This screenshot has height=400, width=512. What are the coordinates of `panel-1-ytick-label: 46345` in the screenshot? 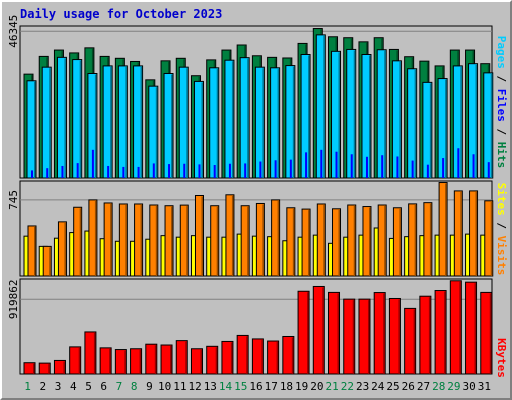 It's located at (13, 31).